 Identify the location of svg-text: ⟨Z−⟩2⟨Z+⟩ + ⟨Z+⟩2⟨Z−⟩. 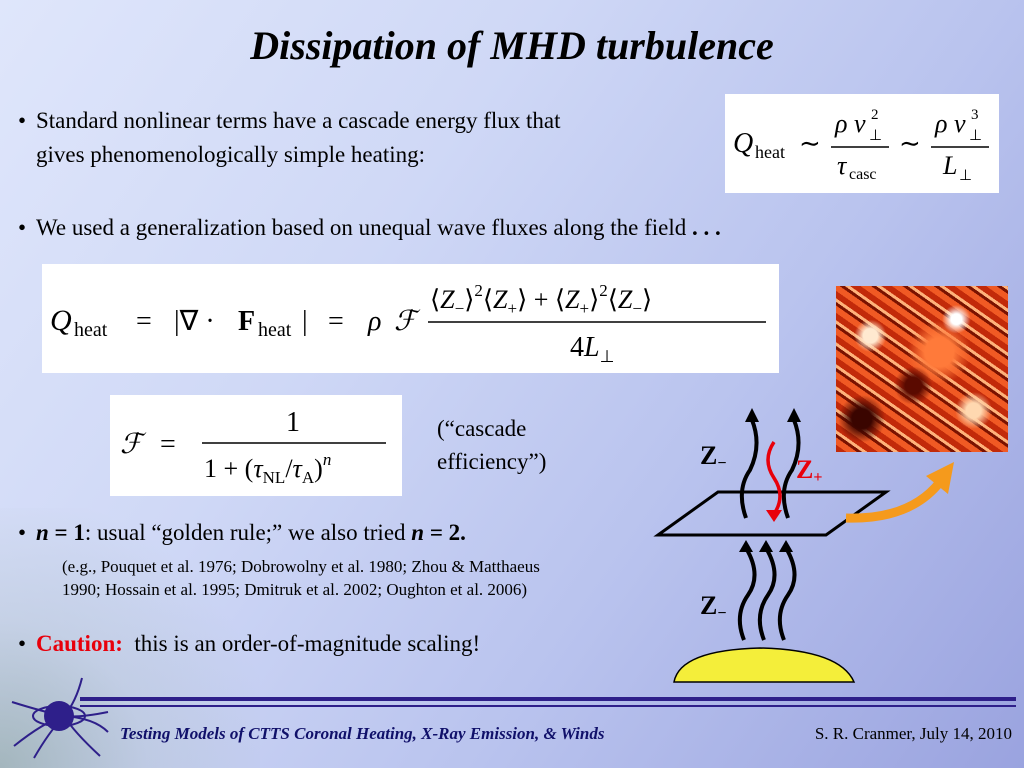
(541, 299).